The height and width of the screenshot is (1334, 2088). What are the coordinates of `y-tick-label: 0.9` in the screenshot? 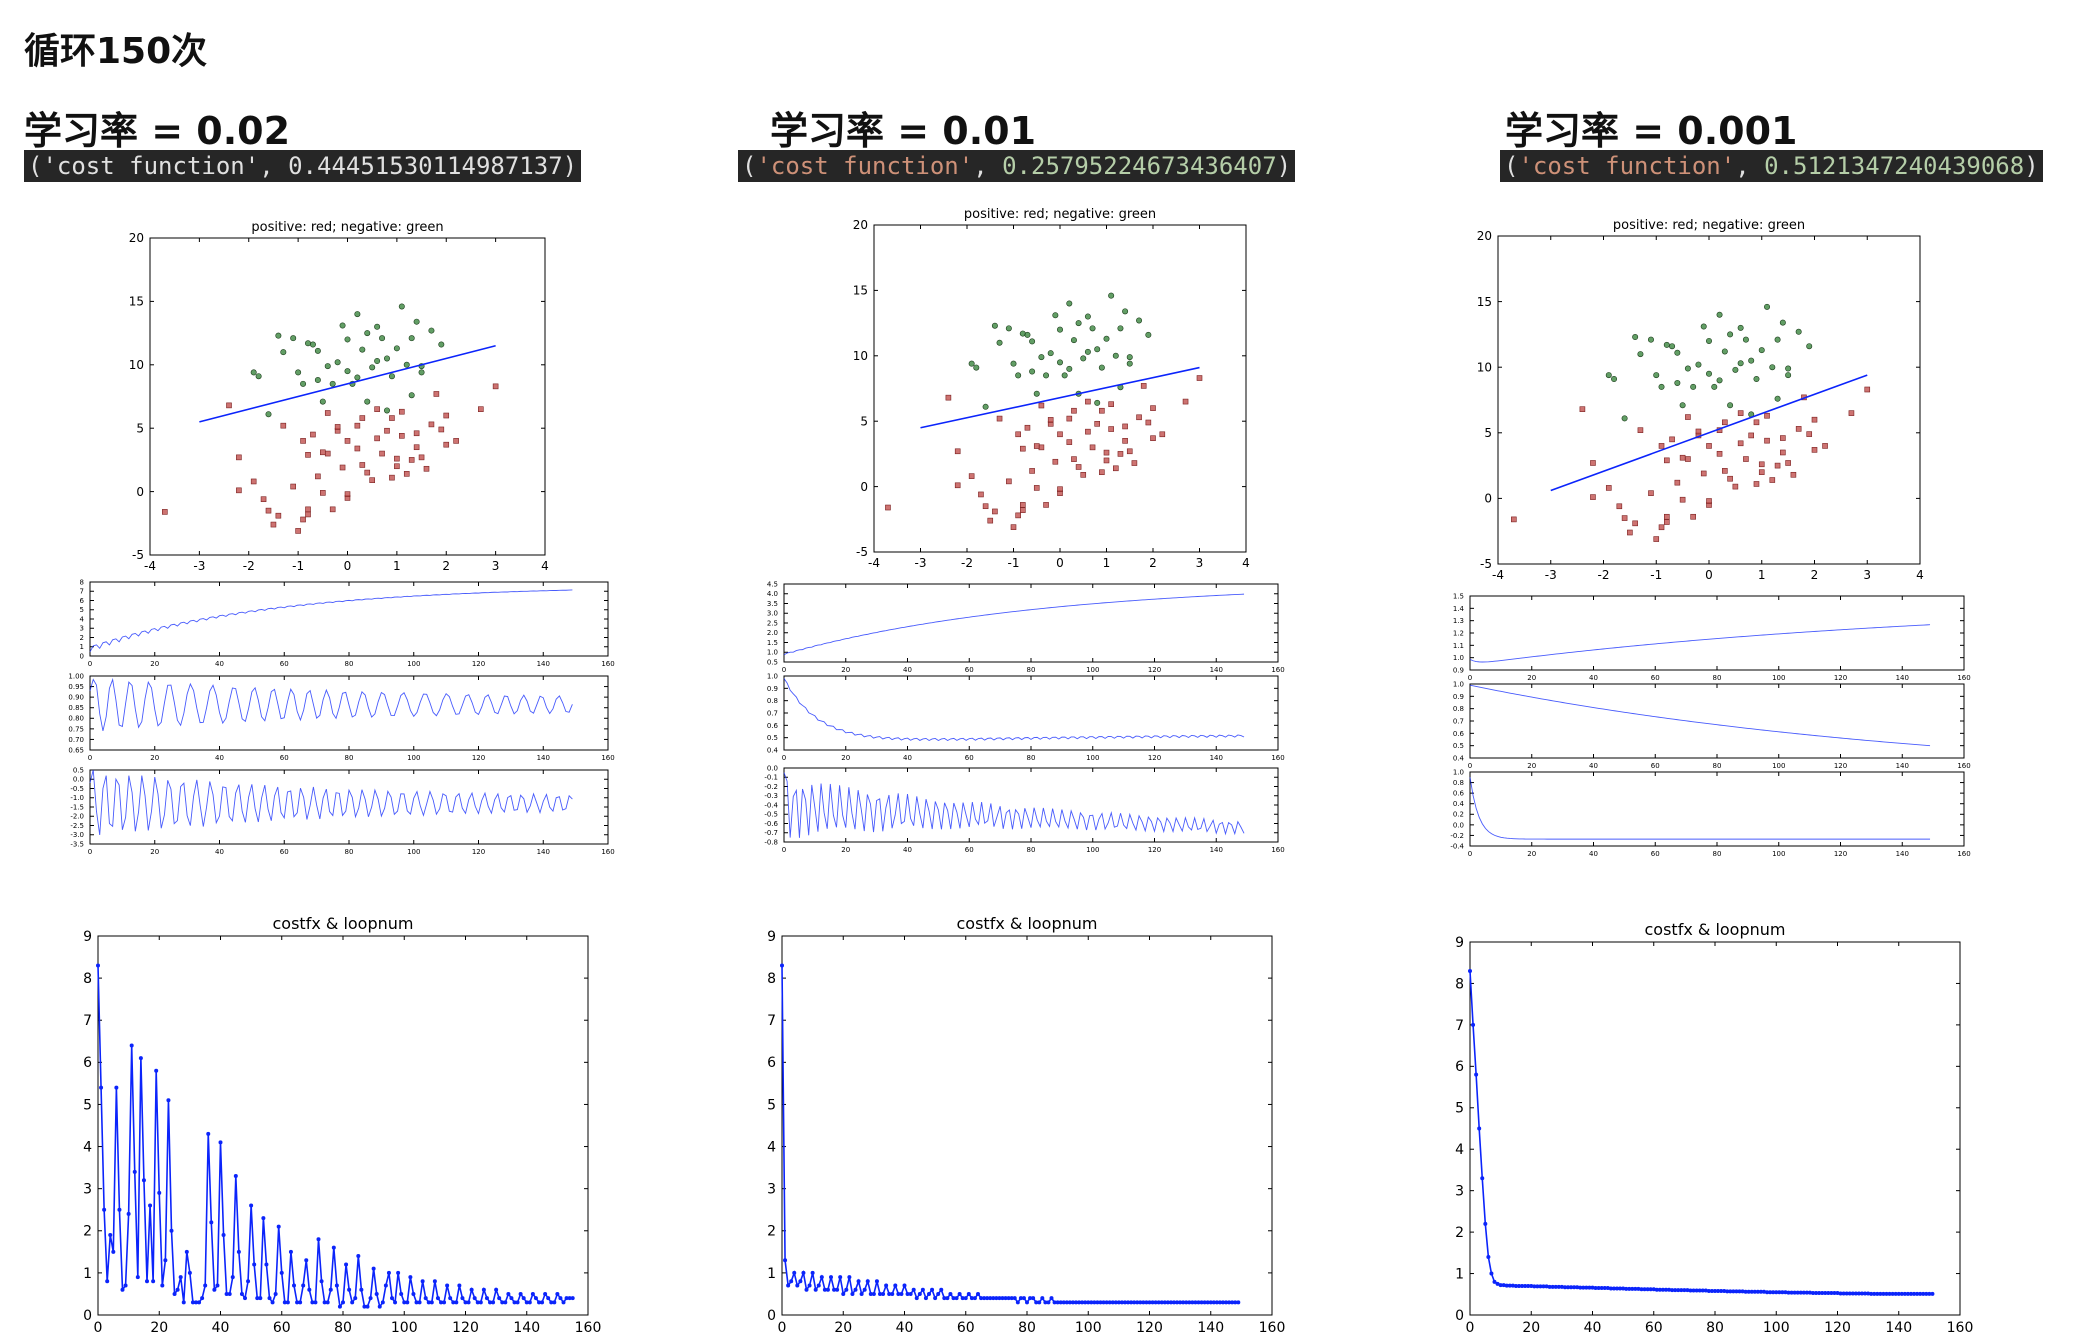 It's located at (1458, 697).